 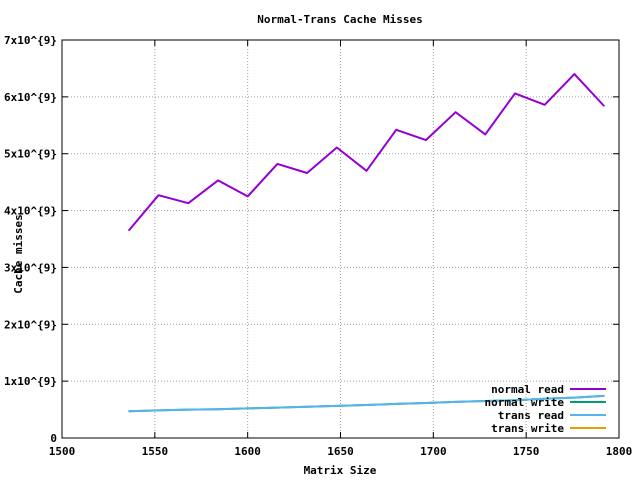 I want to click on legend-label-trans-write: trans write, so click(x=527, y=428).